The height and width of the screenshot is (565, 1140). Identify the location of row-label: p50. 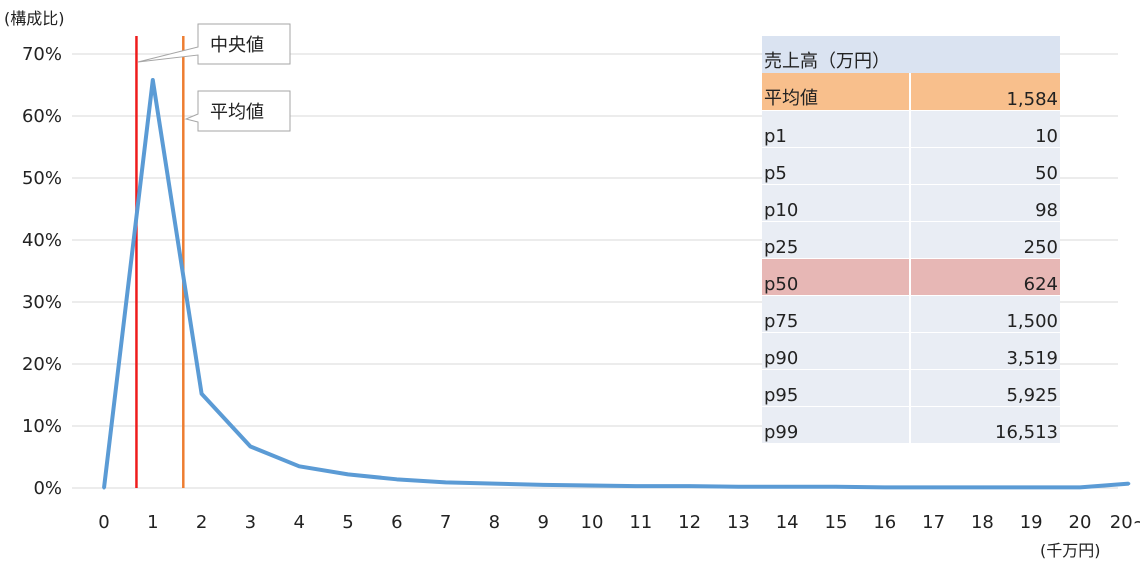
(836, 277).